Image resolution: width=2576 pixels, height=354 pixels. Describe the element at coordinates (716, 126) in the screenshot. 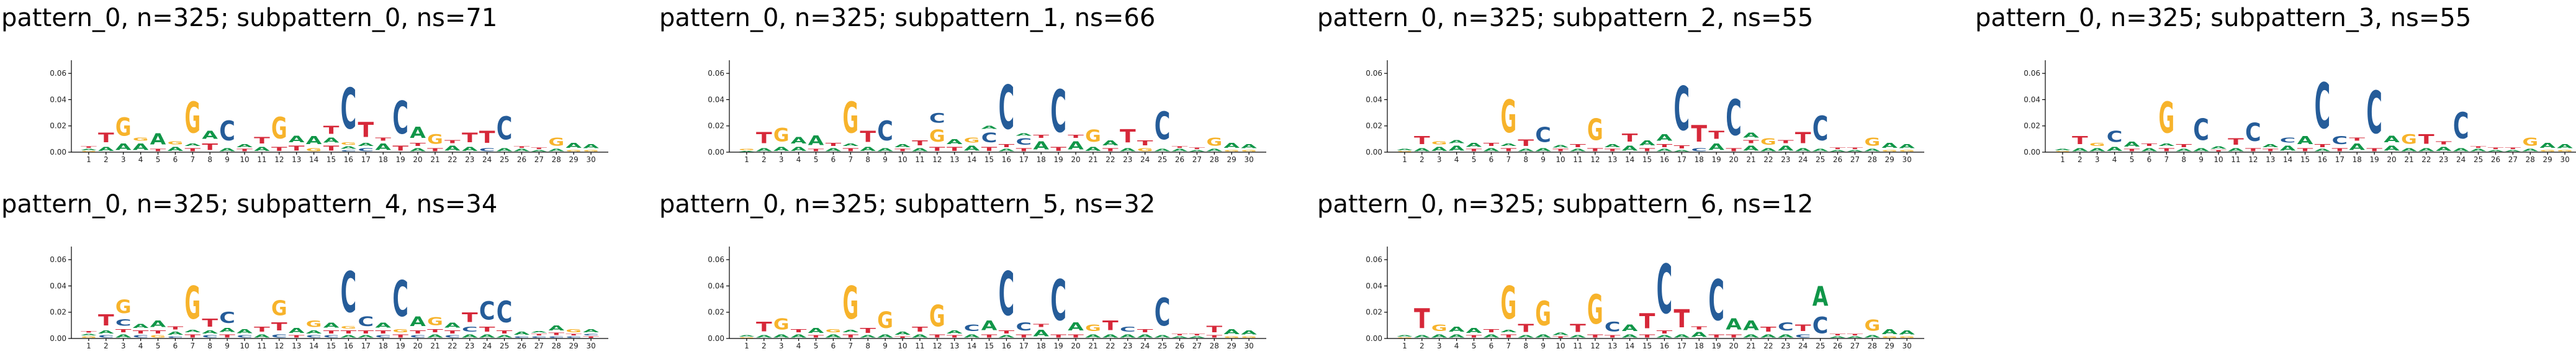

I see `y-tick-label: 0.02` at that location.